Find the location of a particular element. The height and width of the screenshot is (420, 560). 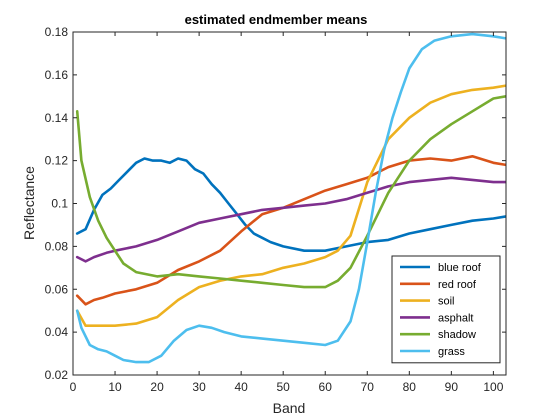

x-axis-label: Band is located at coordinates (289, 408).